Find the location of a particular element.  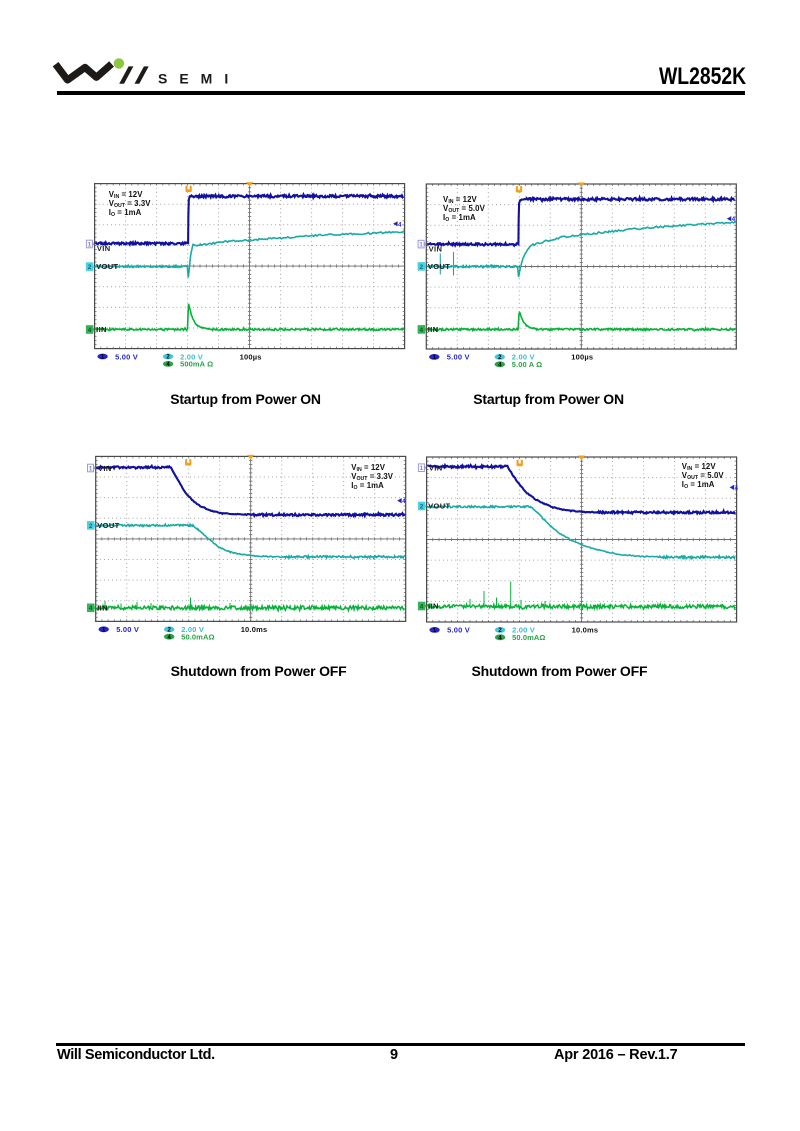

svg-text: 500mA Ω is located at coordinates (196, 364).